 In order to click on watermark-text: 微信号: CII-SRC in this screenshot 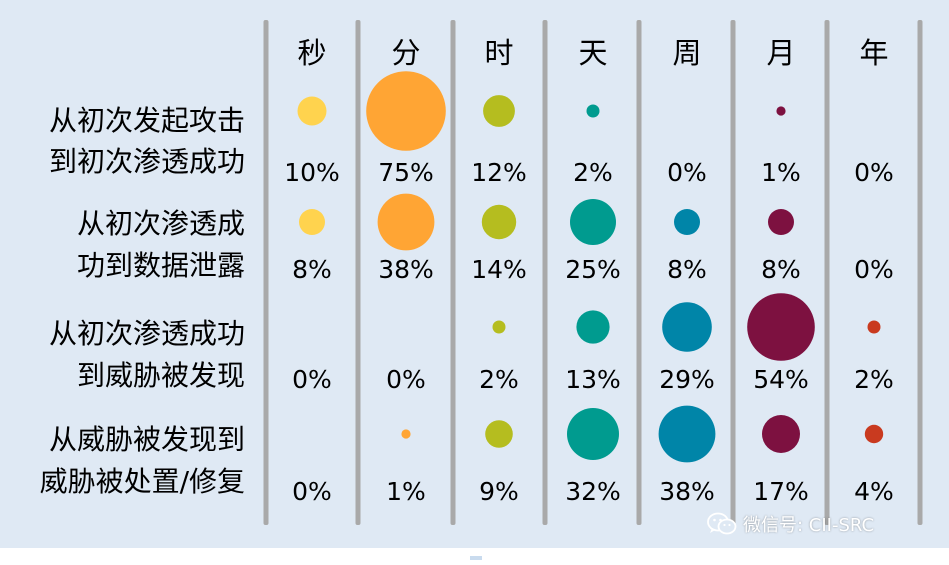, I will do `click(809, 525)`.